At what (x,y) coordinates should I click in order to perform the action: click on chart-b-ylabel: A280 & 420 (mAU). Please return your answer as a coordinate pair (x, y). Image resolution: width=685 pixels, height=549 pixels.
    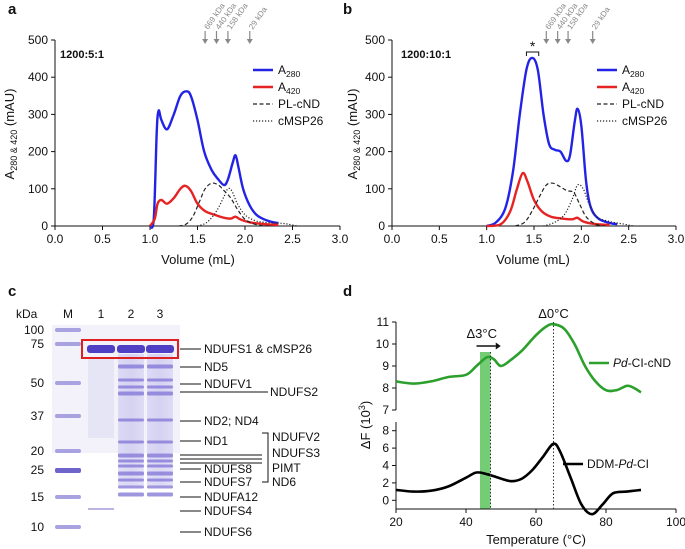
    Looking at the image, I should click on (353, 134).